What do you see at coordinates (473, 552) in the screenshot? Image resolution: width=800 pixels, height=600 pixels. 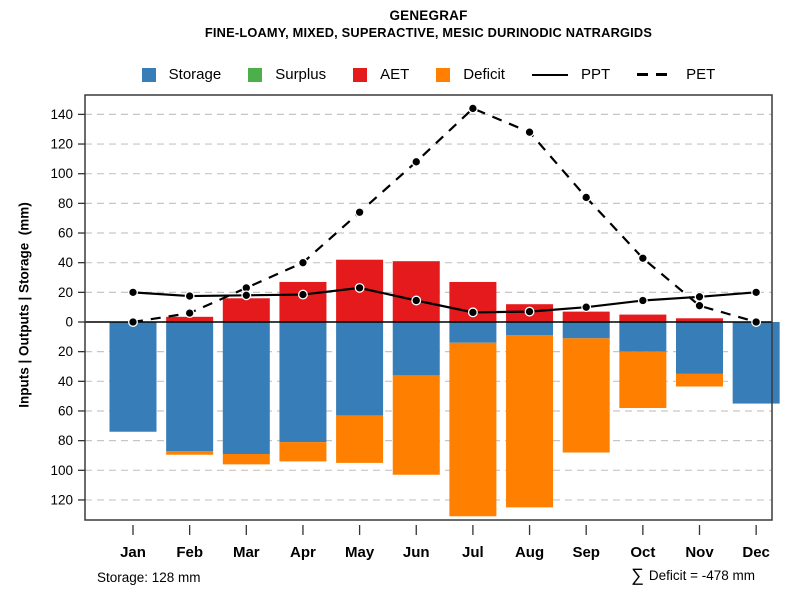 I see `x-tick-label-jul: Jul` at bounding box center [473, 552].